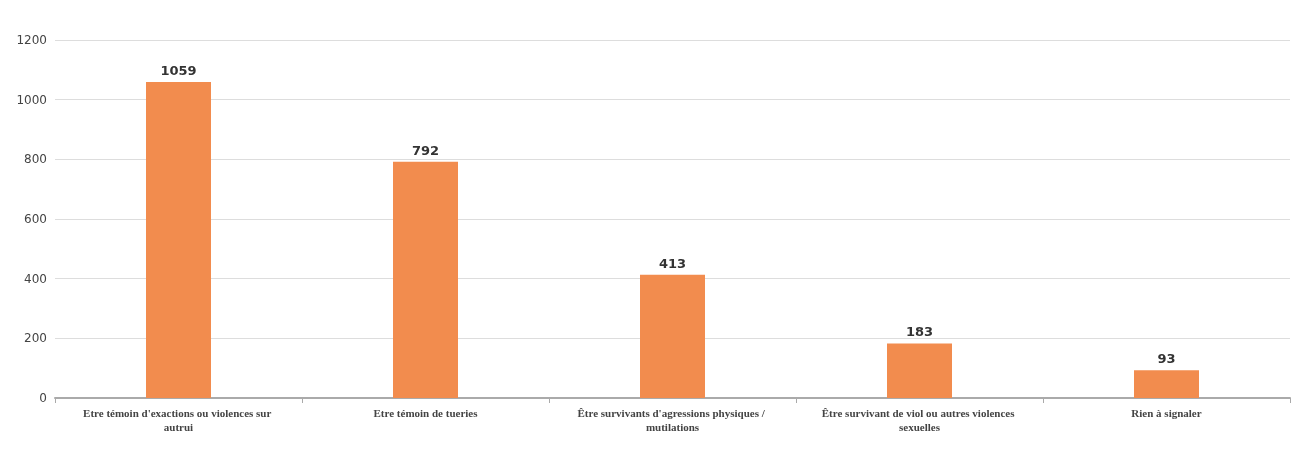  Describe the element at coordinates (35, 338) in the screenshot. I see `y-tick-label: 200` at that location.